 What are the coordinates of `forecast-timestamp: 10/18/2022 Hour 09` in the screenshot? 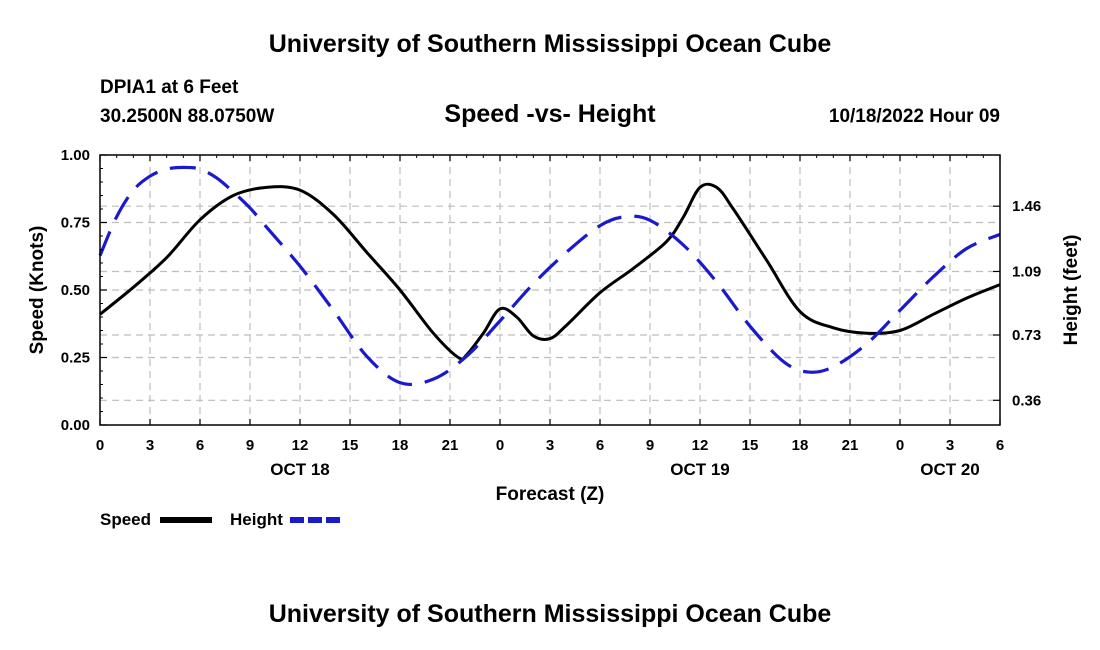 It's located at (914, 116).